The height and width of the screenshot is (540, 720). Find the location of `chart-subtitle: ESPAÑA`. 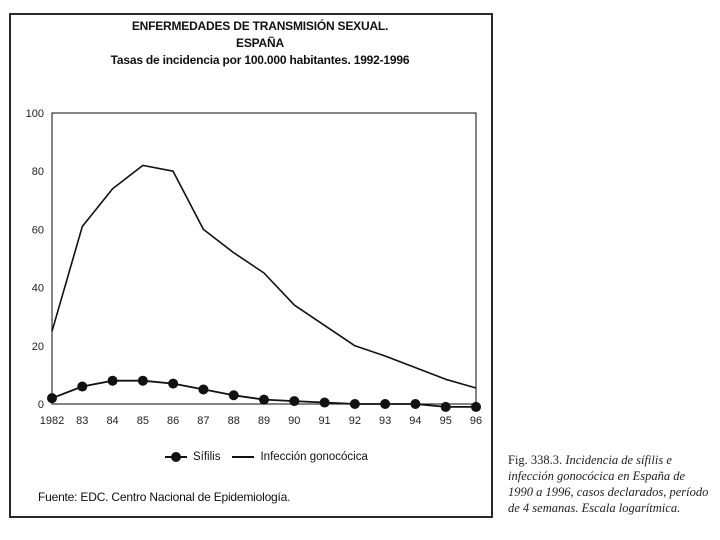

chart-subtitle: ESPAÑA is located at coordinates (260, 43).